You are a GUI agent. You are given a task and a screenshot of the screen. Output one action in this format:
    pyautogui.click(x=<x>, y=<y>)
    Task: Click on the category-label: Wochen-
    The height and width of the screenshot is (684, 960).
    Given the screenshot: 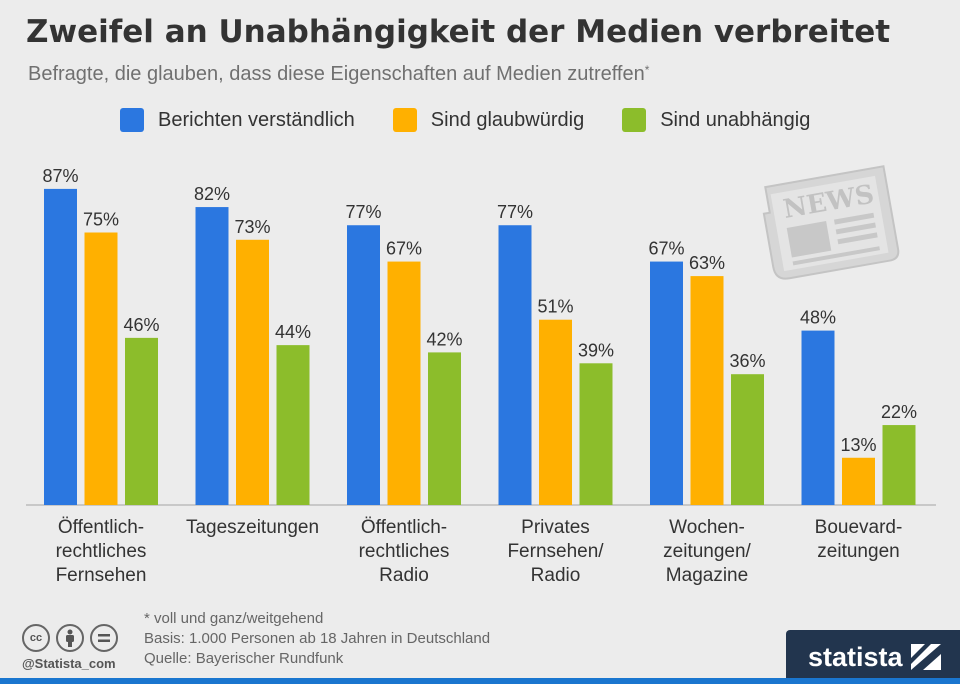 What is the action you would take?
    pyautogui.click(x=707, y=527)
    